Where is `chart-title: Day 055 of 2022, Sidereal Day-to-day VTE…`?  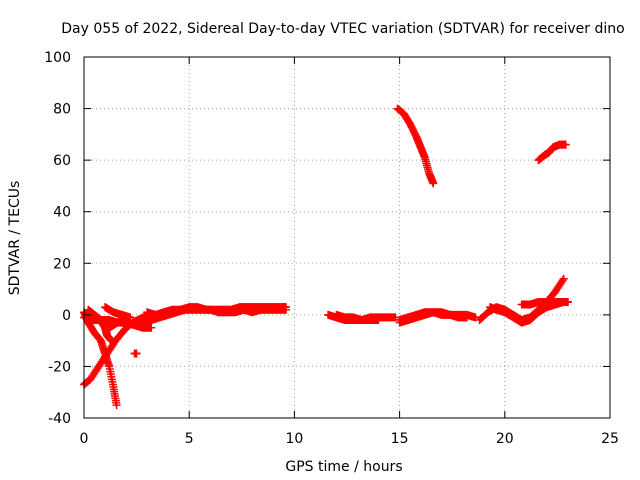 chart-title: Day 055 of 2022, Sidereal Day-to-day VTE… is located at coordinates (342, 29).